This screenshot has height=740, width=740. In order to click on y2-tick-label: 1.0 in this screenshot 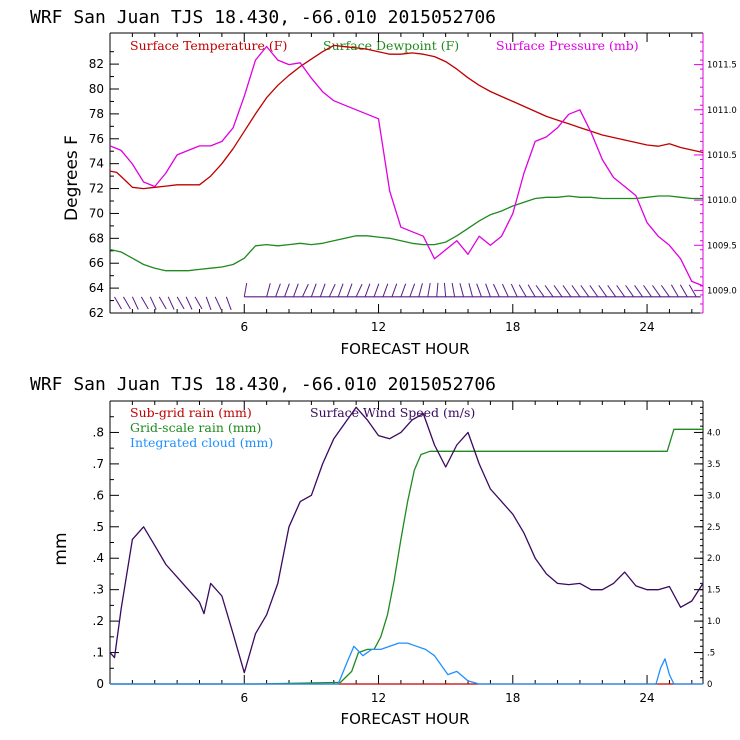, I will do `click(714, 622)`.